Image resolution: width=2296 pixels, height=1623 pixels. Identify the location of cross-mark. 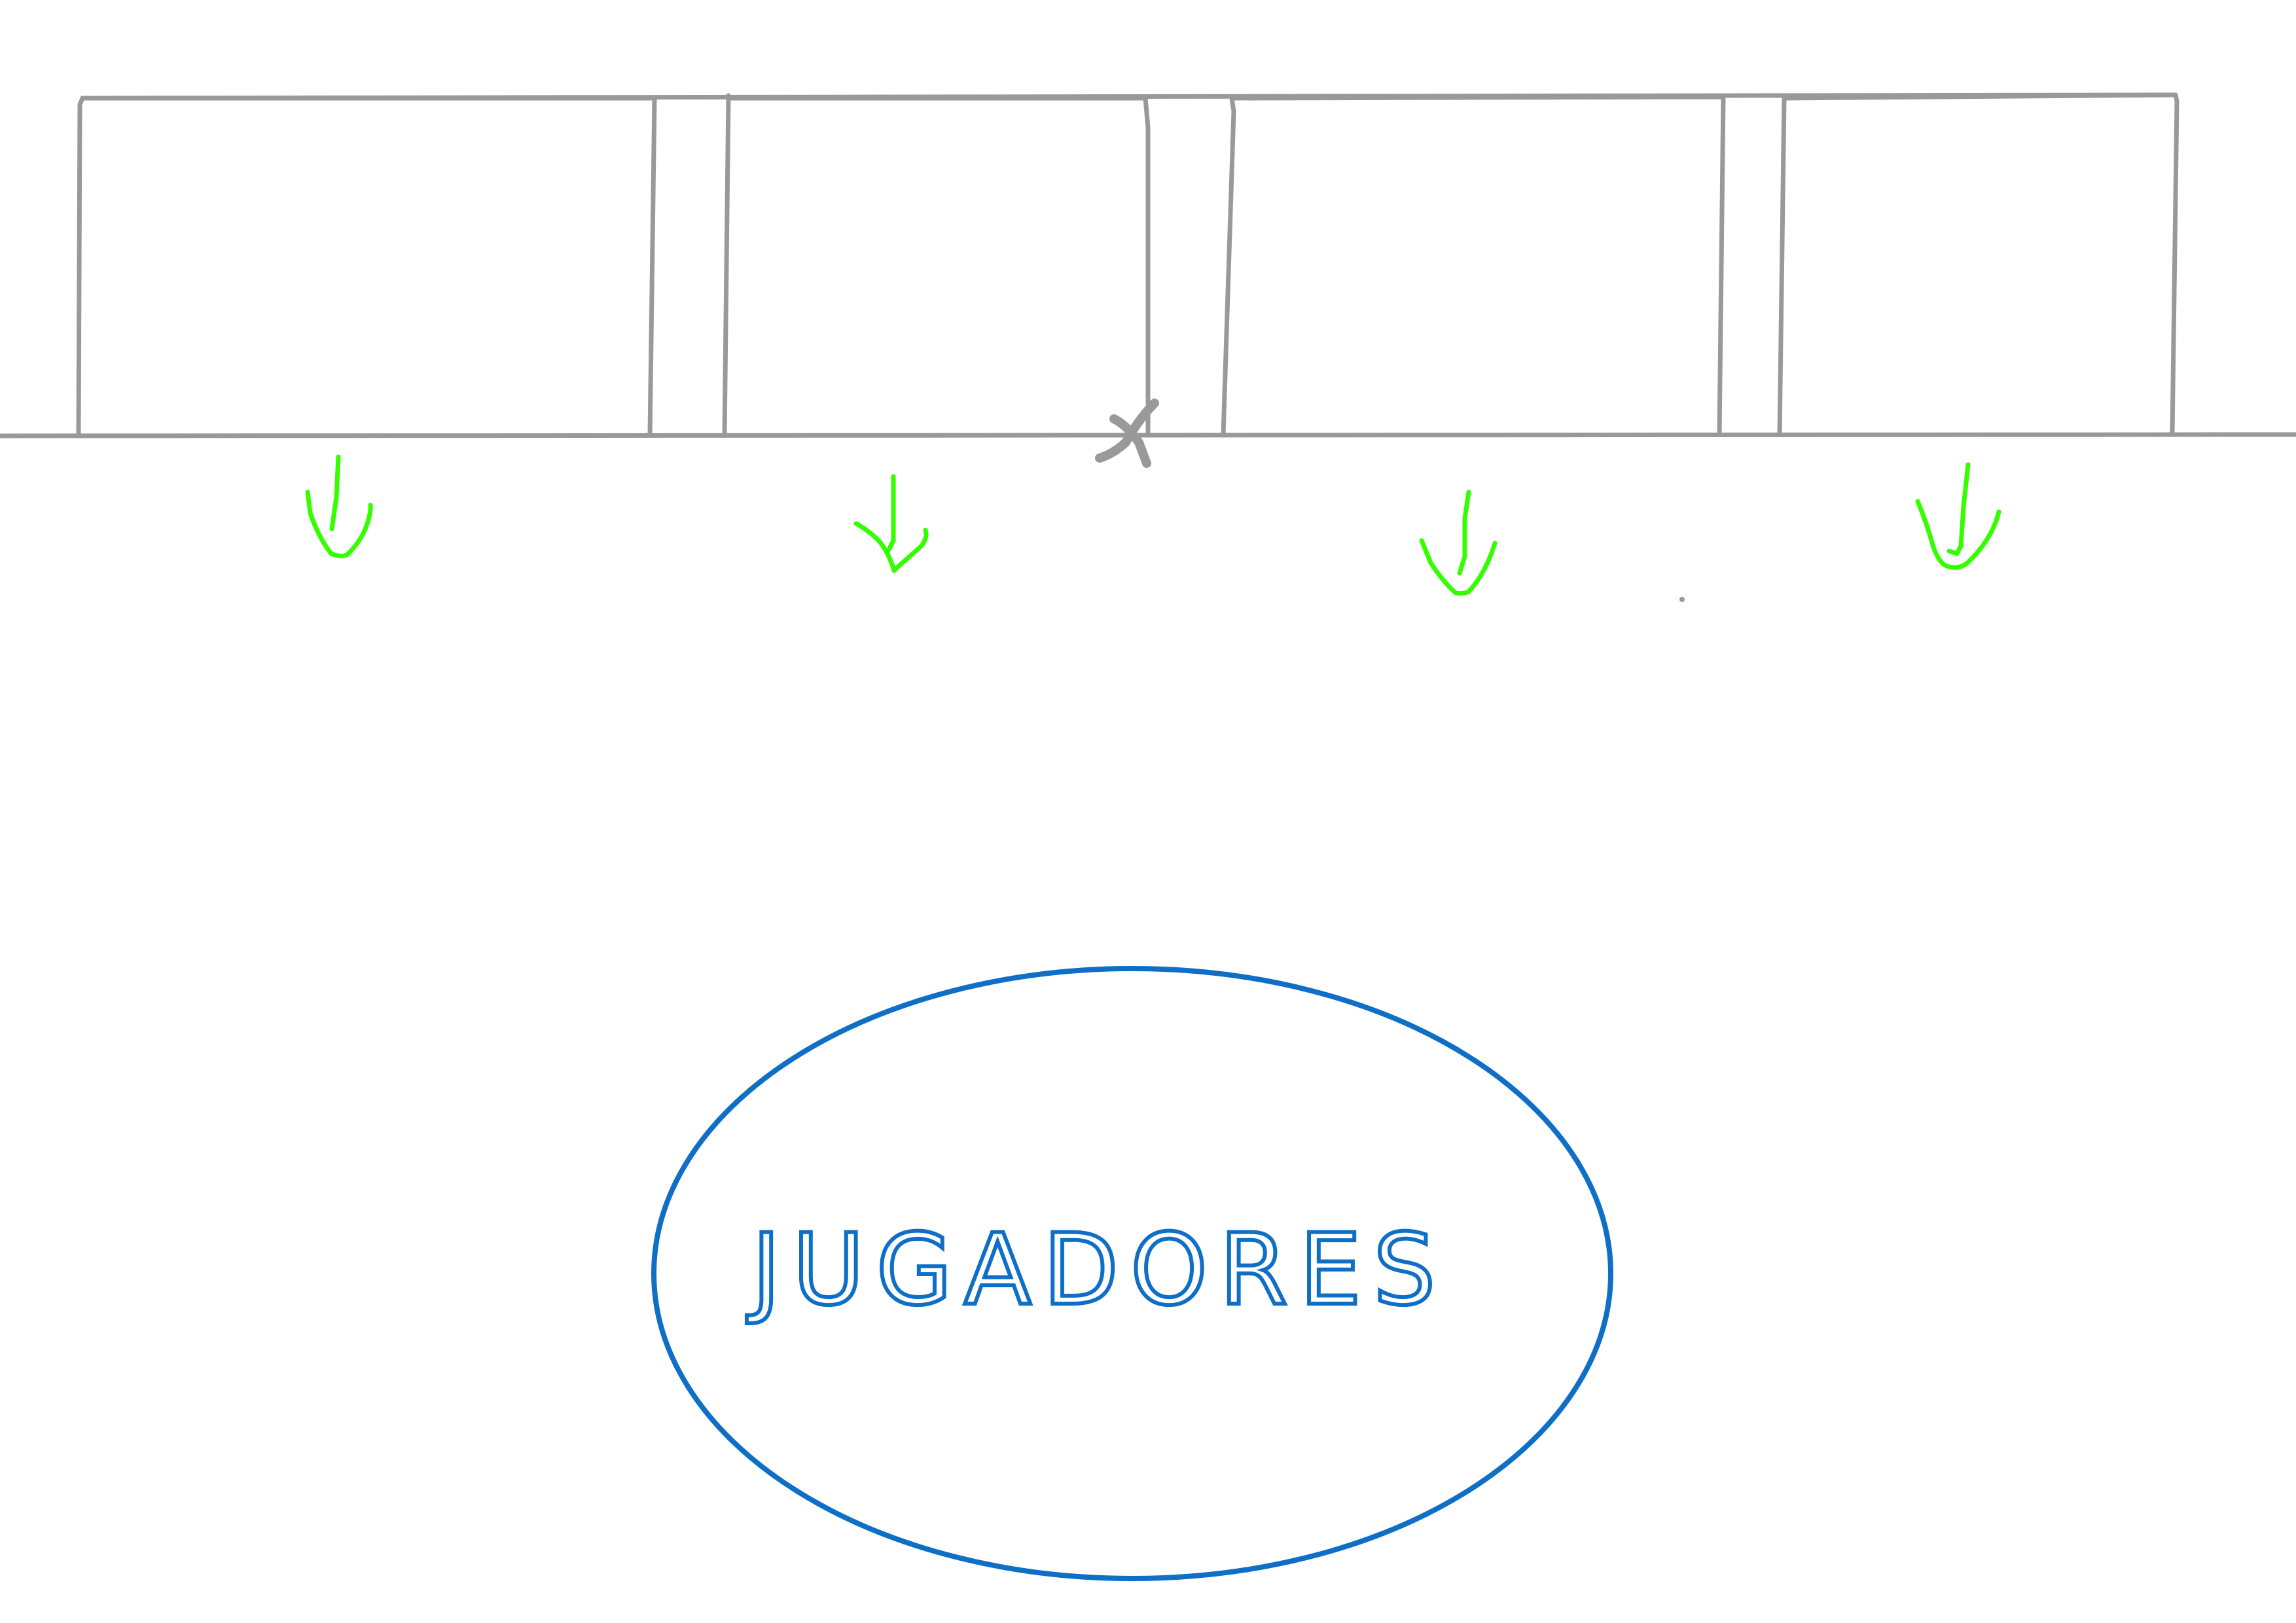
(1127, 434).